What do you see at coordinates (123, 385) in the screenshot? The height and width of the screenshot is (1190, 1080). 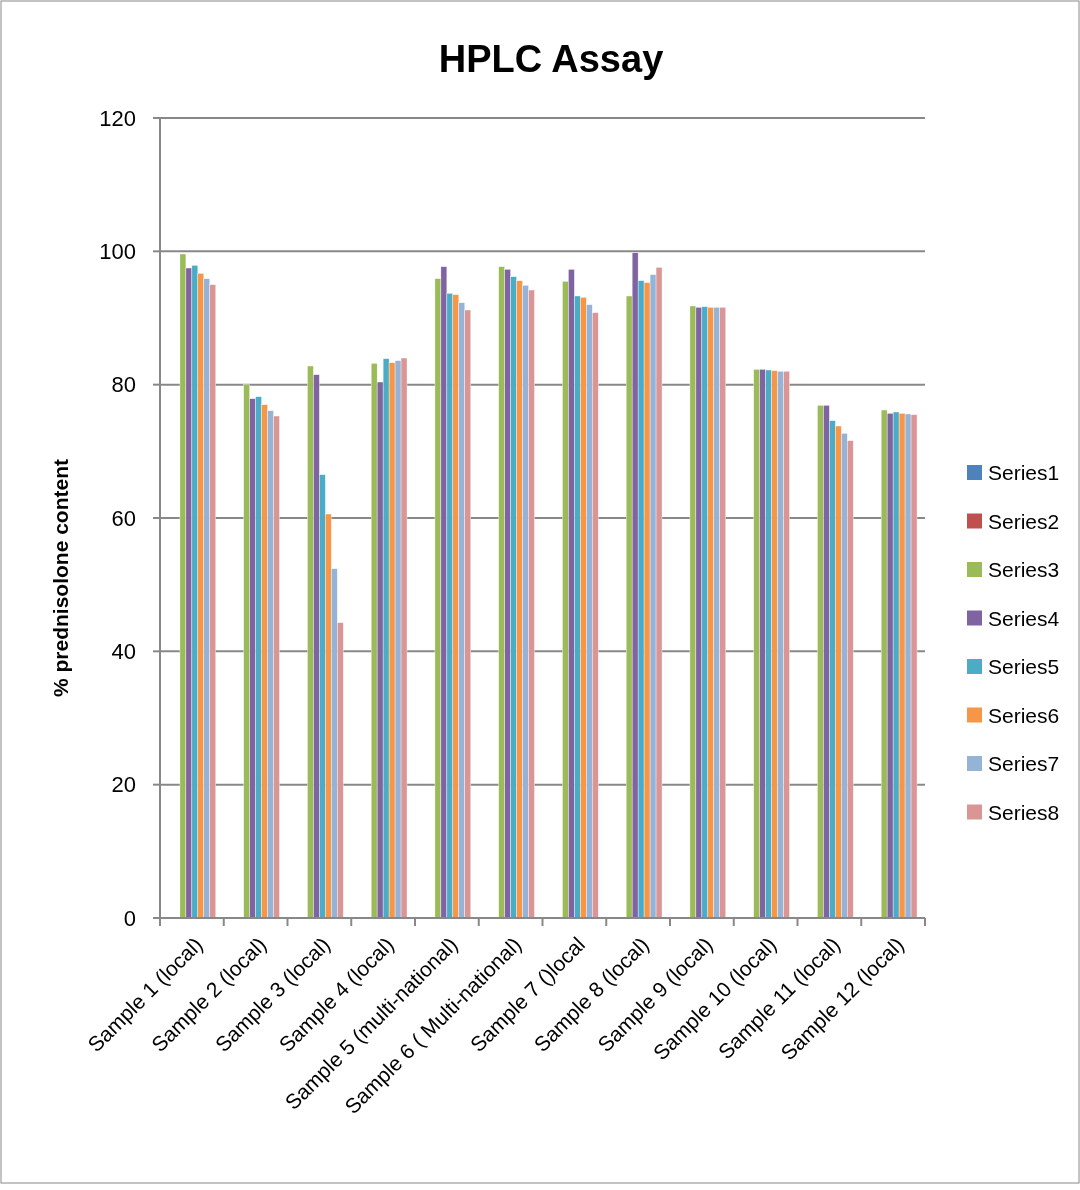 I see `y-tick-label: 80` at bounding box center [123, 385].